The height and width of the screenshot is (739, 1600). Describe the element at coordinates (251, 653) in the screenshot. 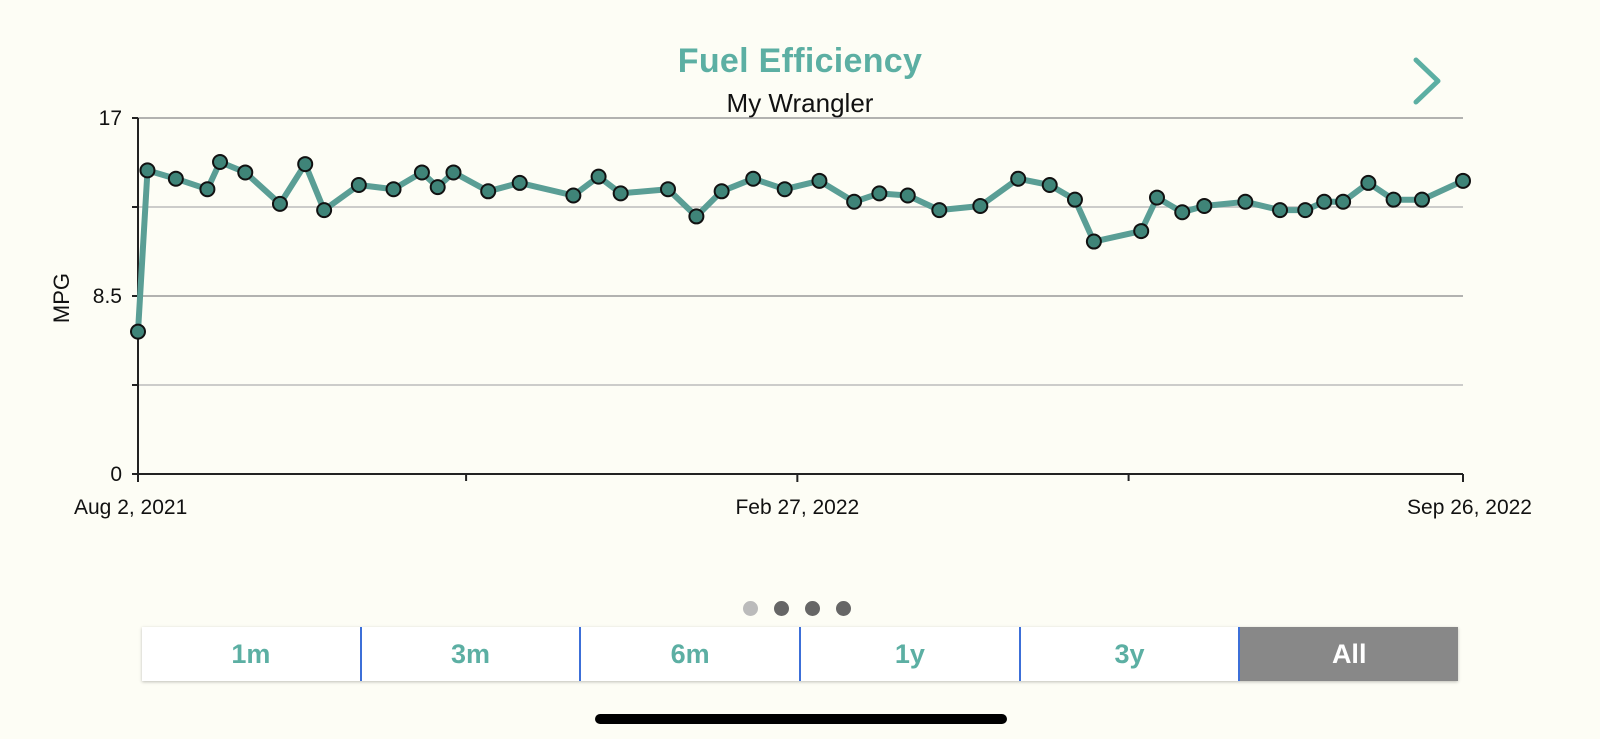

I see `range-option-1m: 1m` at that location.